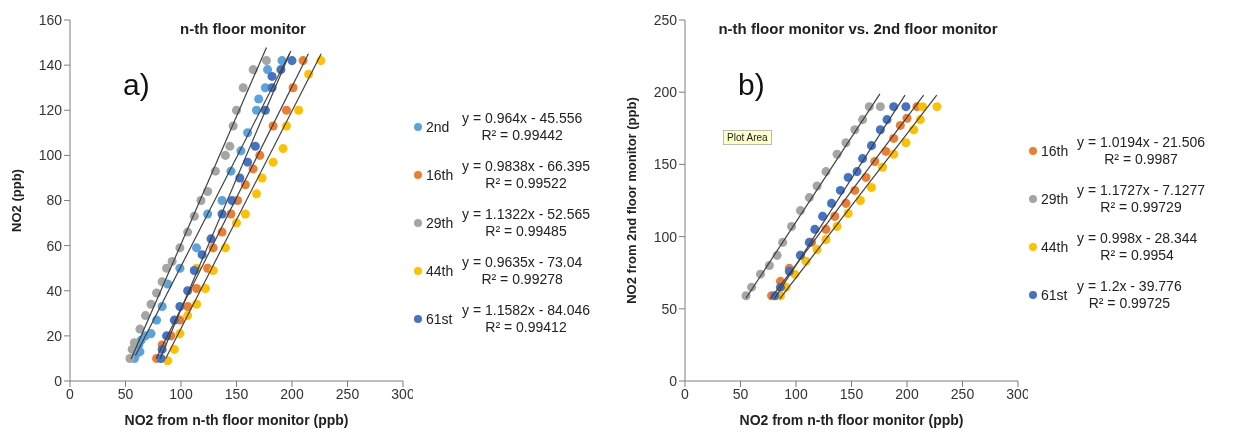  I want to click on text: y = 0.964x - 45.556, so click(522, 118).